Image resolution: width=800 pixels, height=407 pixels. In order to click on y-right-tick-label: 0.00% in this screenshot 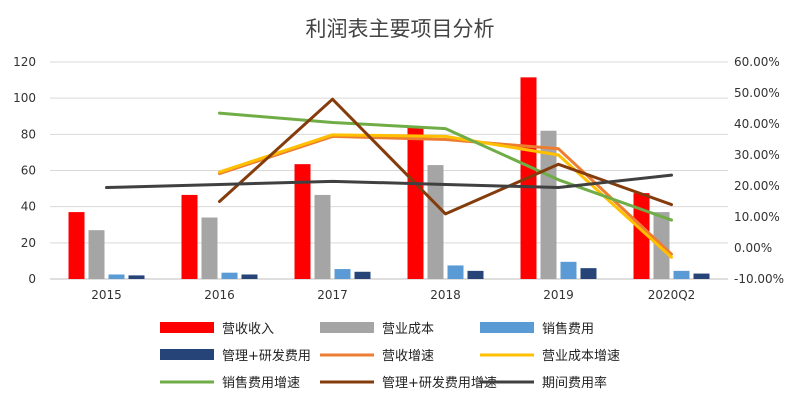, I will do `click(753, 248)`.